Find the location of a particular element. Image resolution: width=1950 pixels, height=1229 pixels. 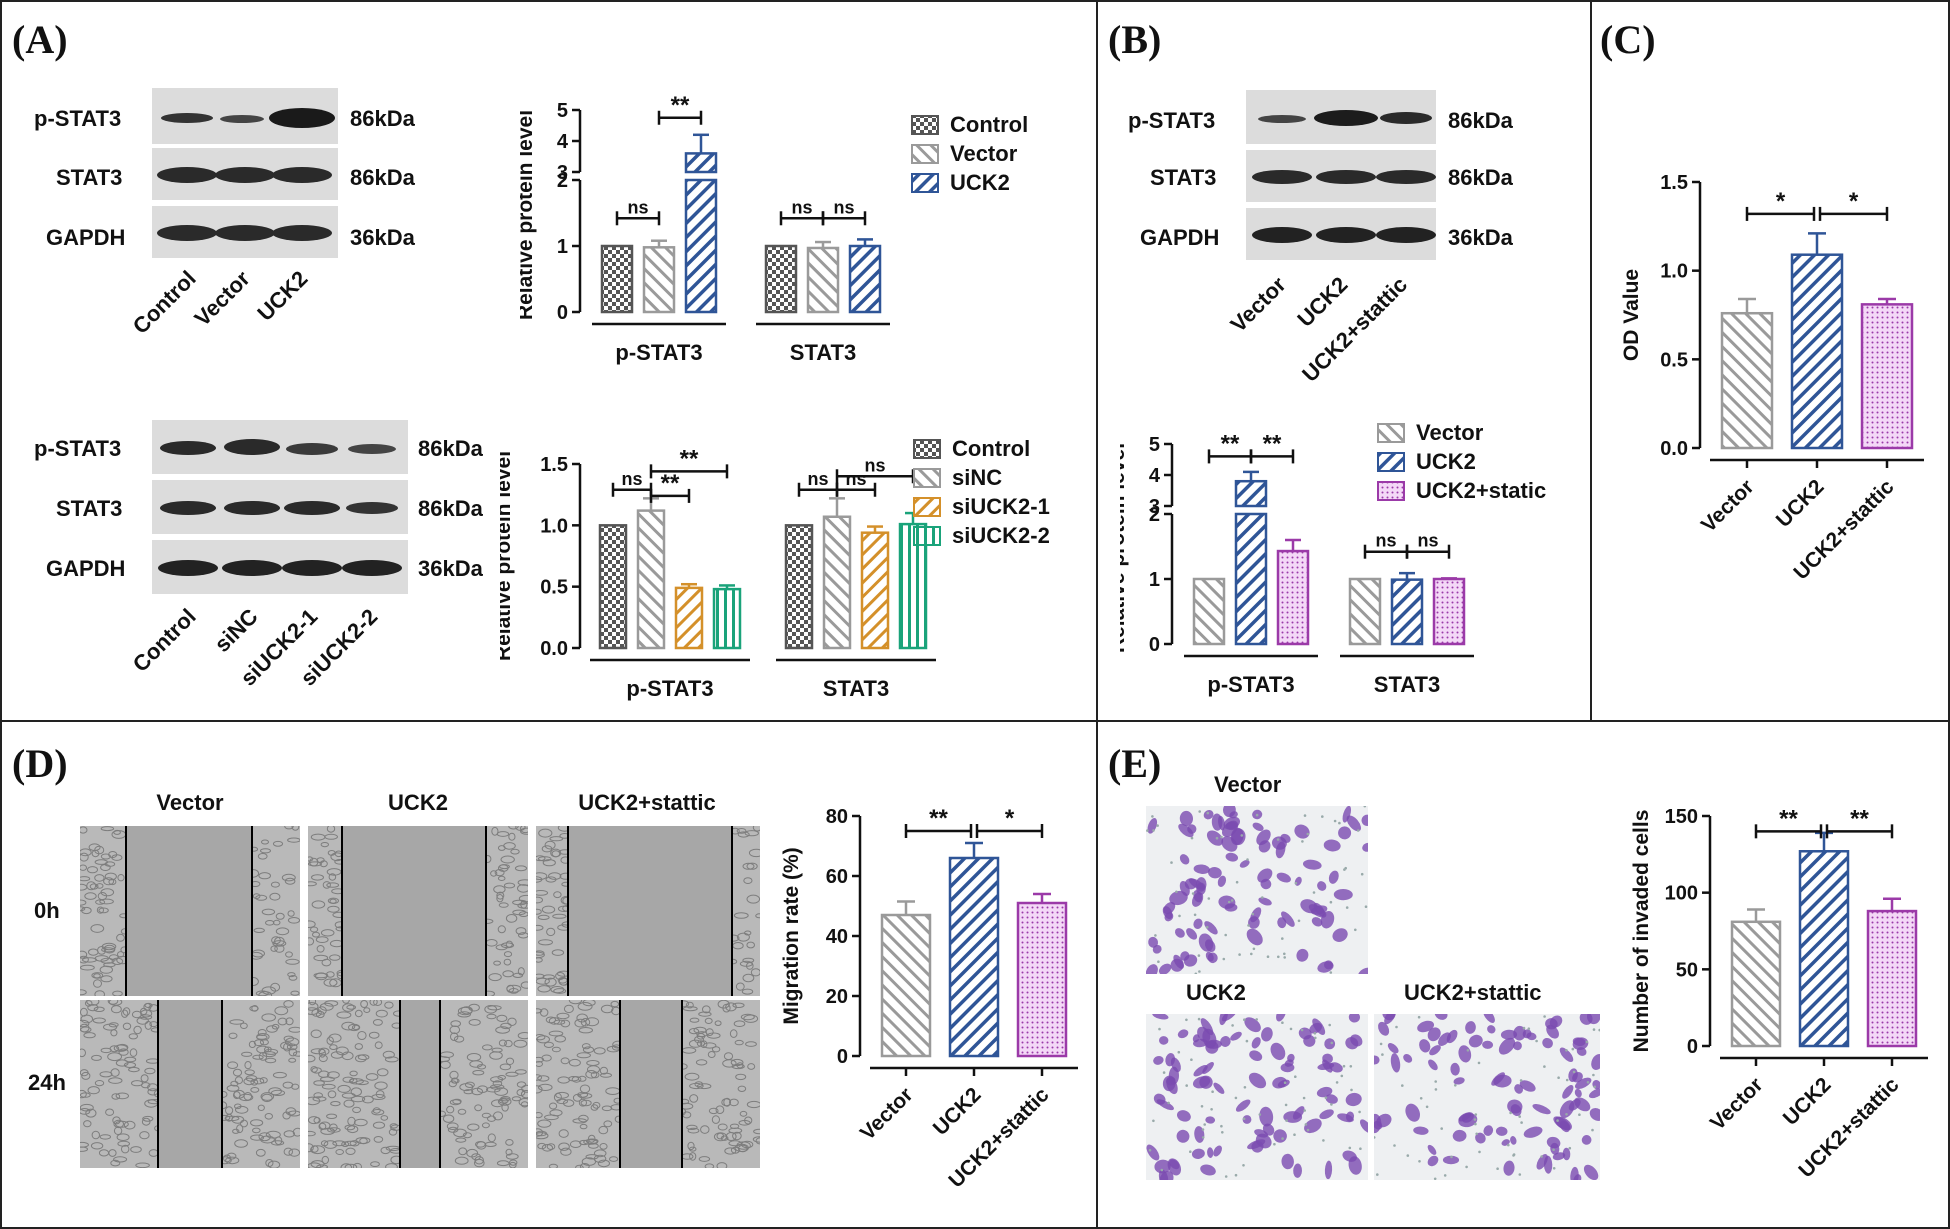

invasion-image-static is located at coordinates (1487, 1097).